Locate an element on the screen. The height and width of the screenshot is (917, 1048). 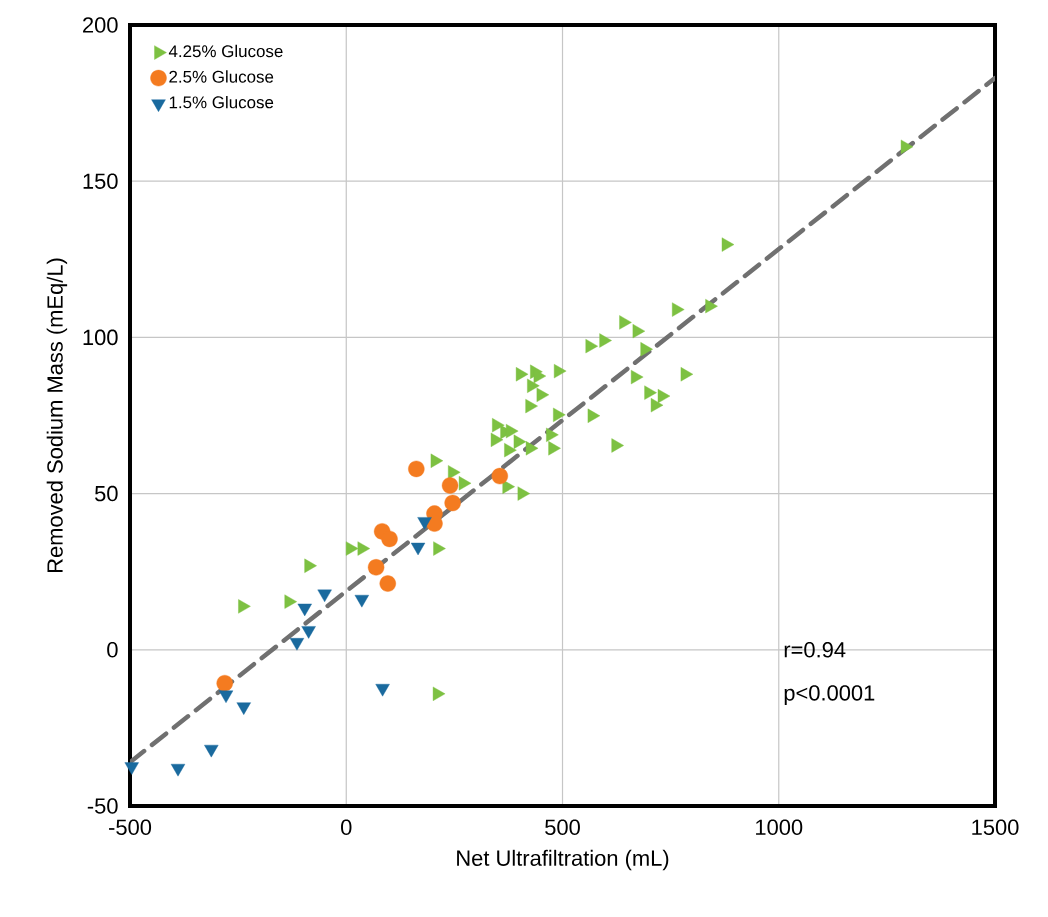
x-tick-label: -500 is located at coordinates (130, 827).